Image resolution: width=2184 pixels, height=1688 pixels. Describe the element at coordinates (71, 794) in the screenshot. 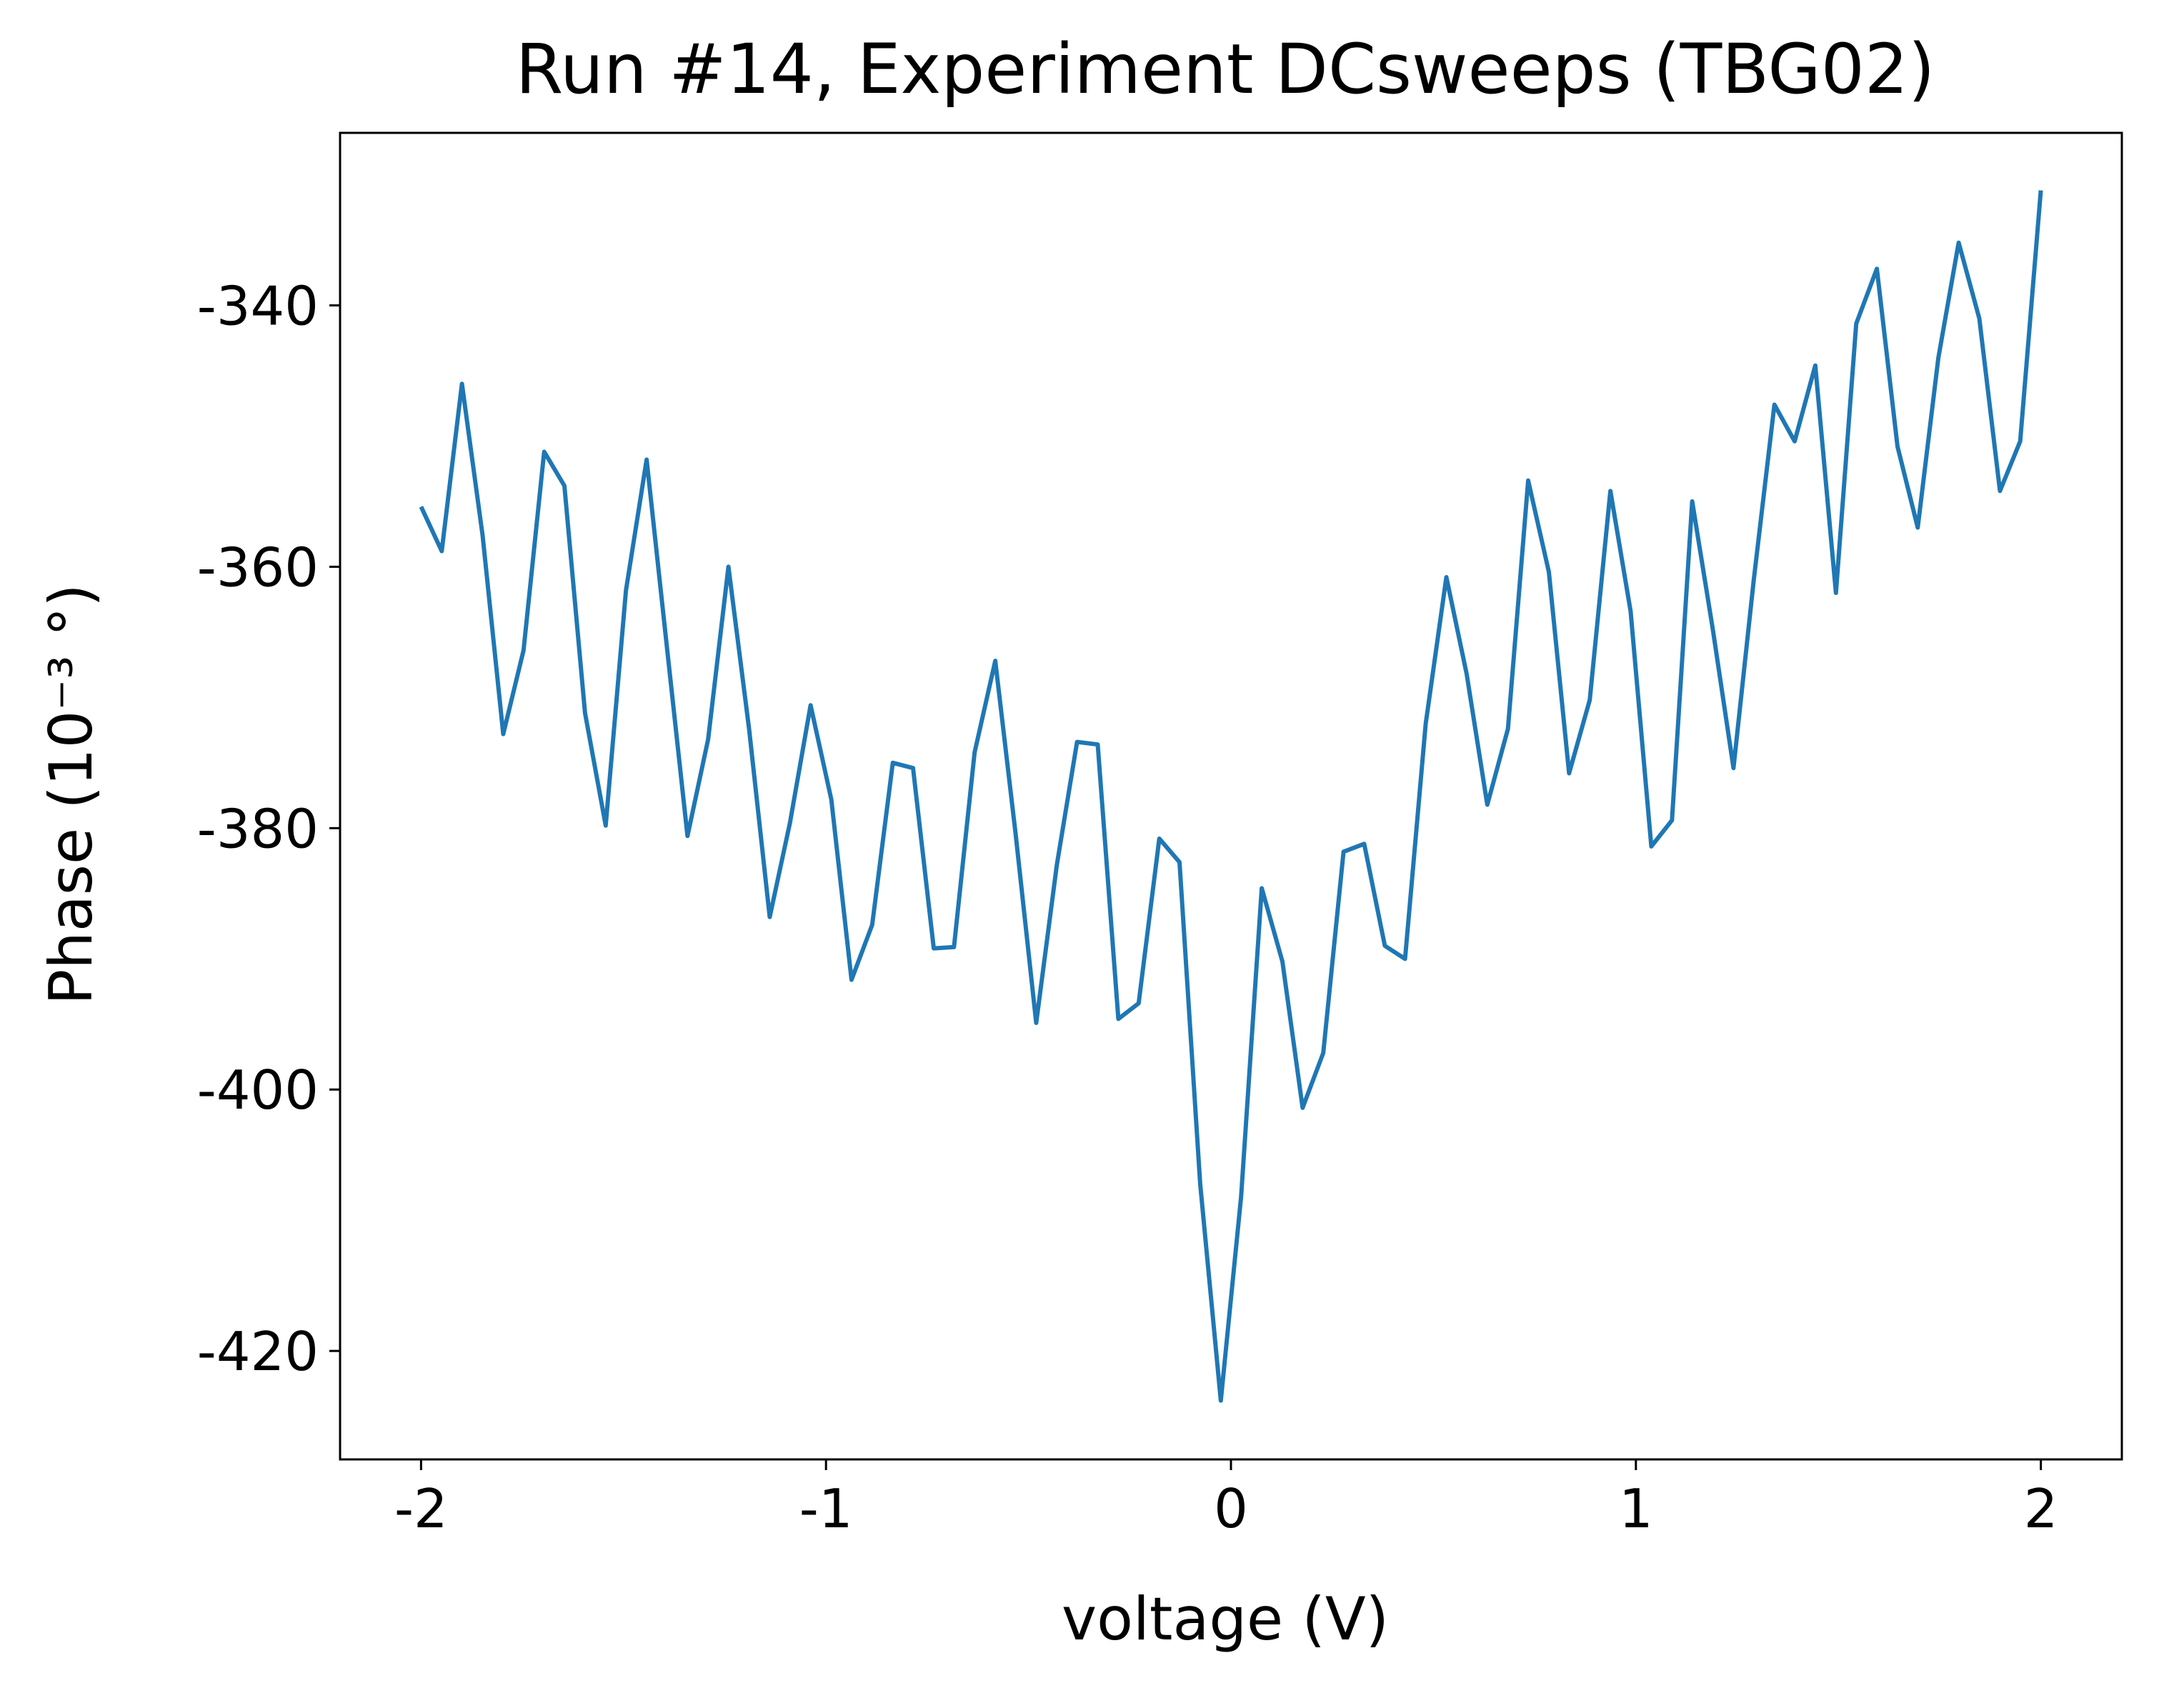

I see `y-axis-label: Phase (10⁻³ °)` at that location.